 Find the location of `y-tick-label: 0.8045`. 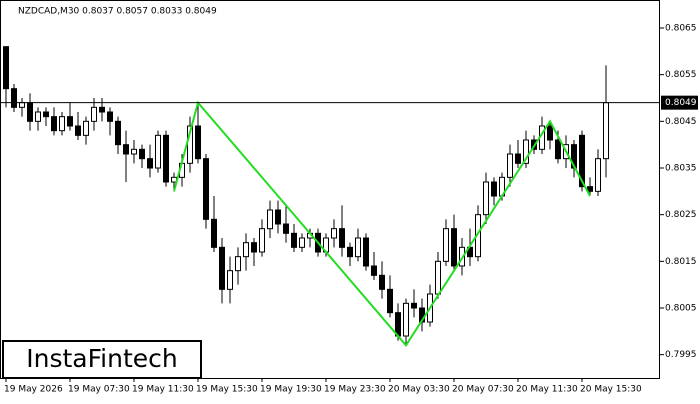

y-tick-label: 0.8045 is located at coordinates (681, 122).